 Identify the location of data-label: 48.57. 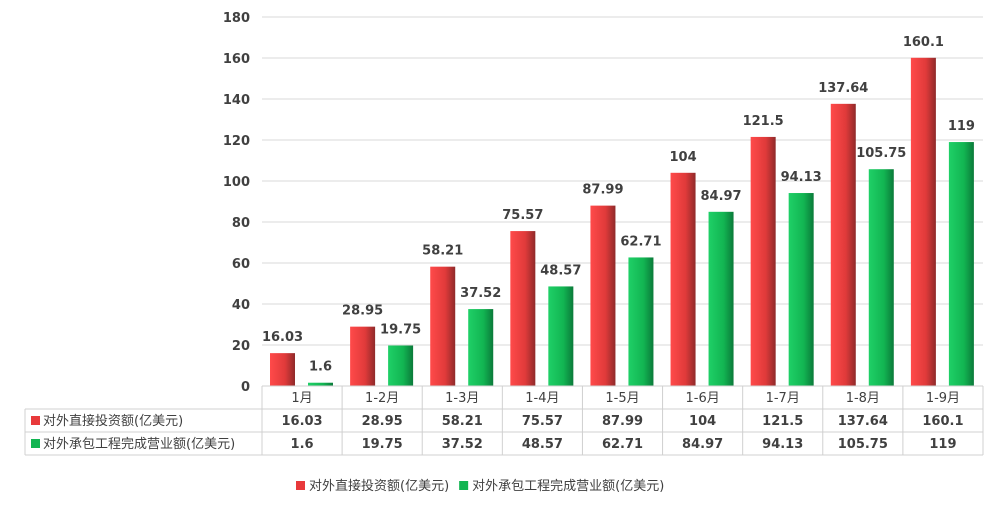
(560, 270).